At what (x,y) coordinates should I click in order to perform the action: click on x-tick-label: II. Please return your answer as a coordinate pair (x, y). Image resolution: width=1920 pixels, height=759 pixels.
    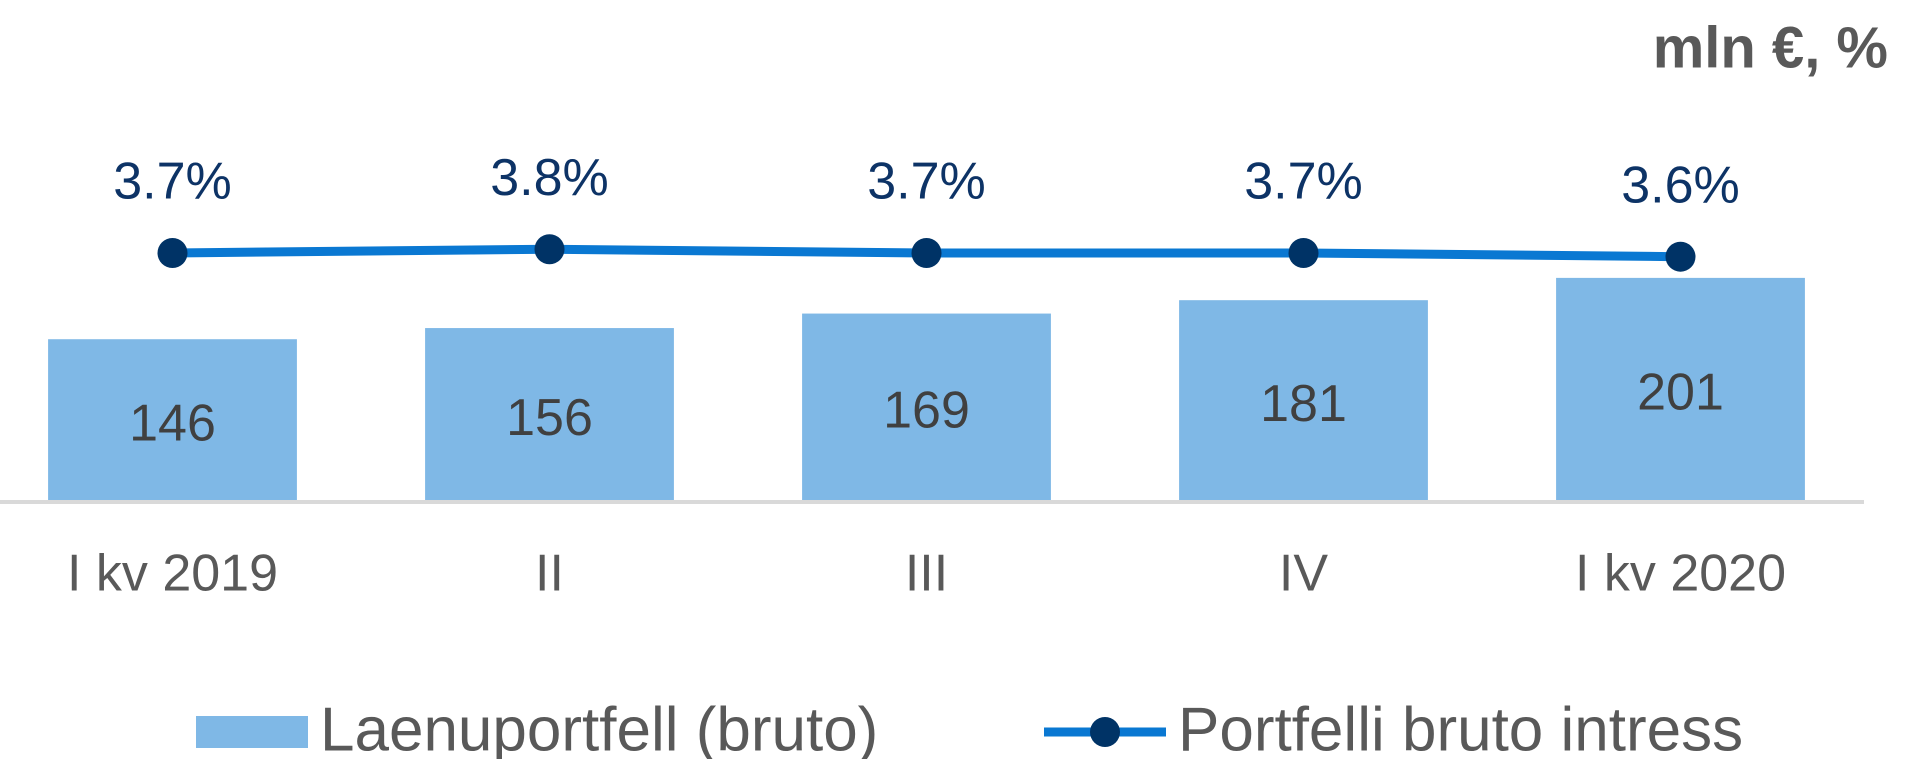
    Looking at the image, I should click on (549, 574).